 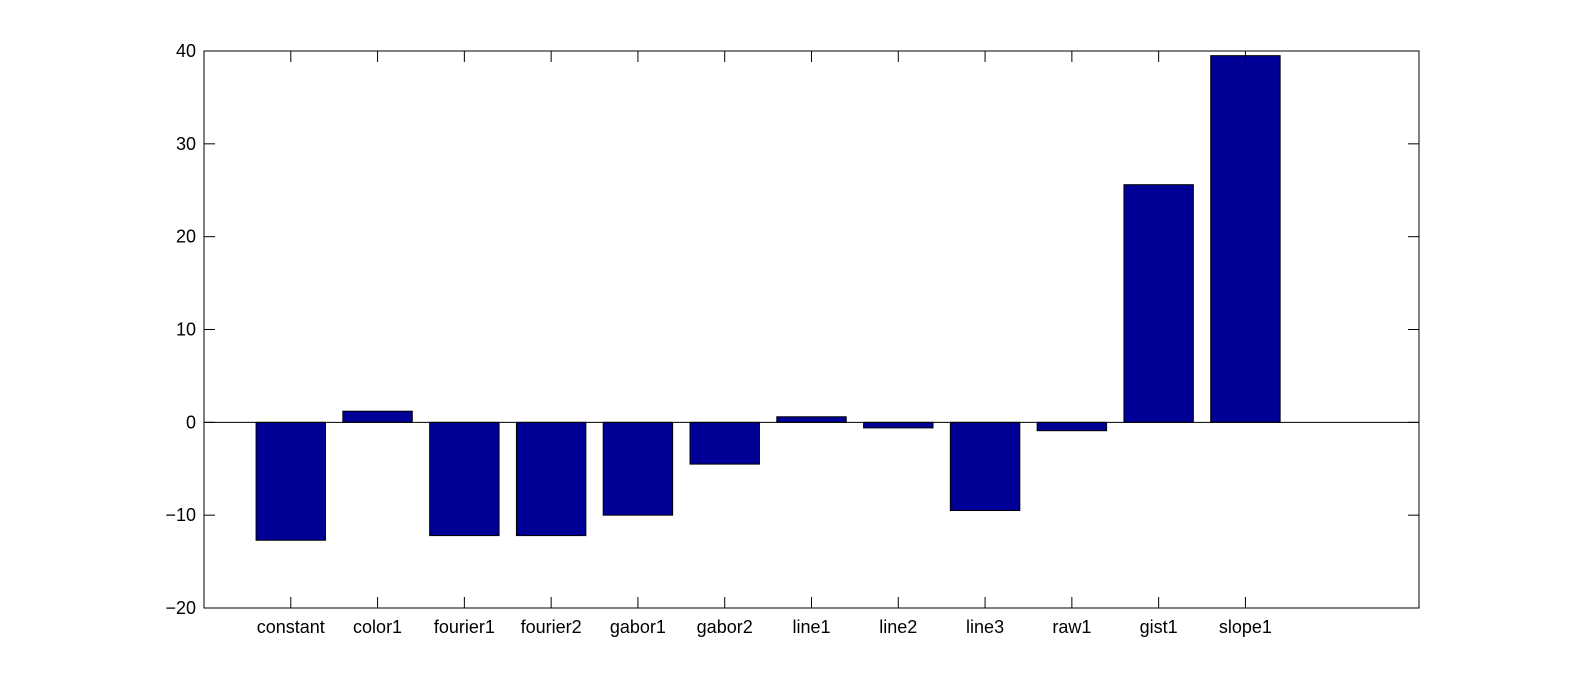 What do you see at coordinates (1158, 303) in the screenshot?
I see `bar-gist1` at bounding box center [1158, 303].